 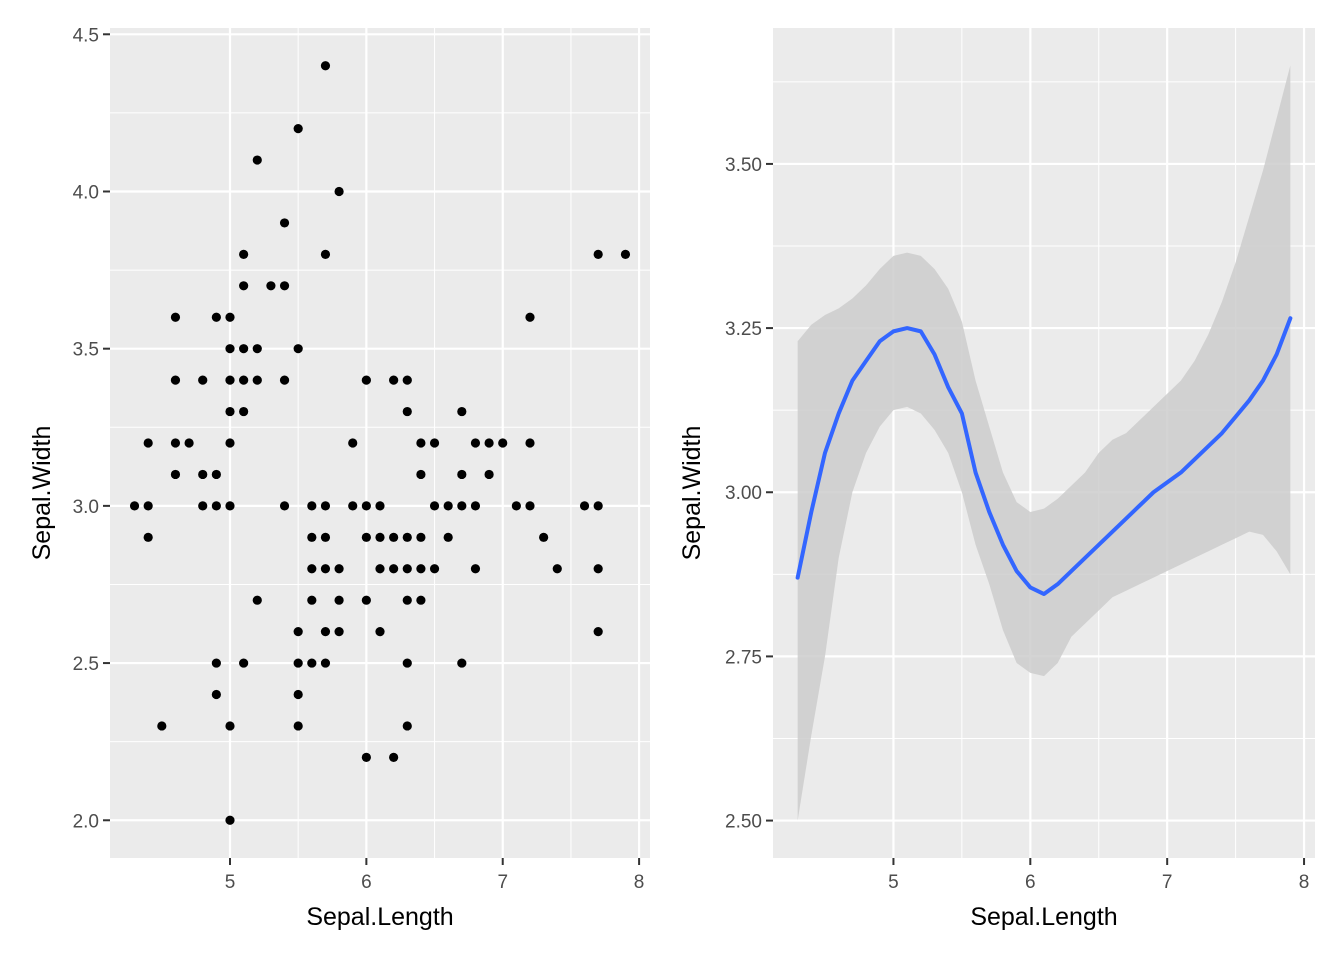 What do you see at coordinates (86, 664) in the screenshot?
I see `y-tick-label: 2.5` at bounding box center [86, 664].